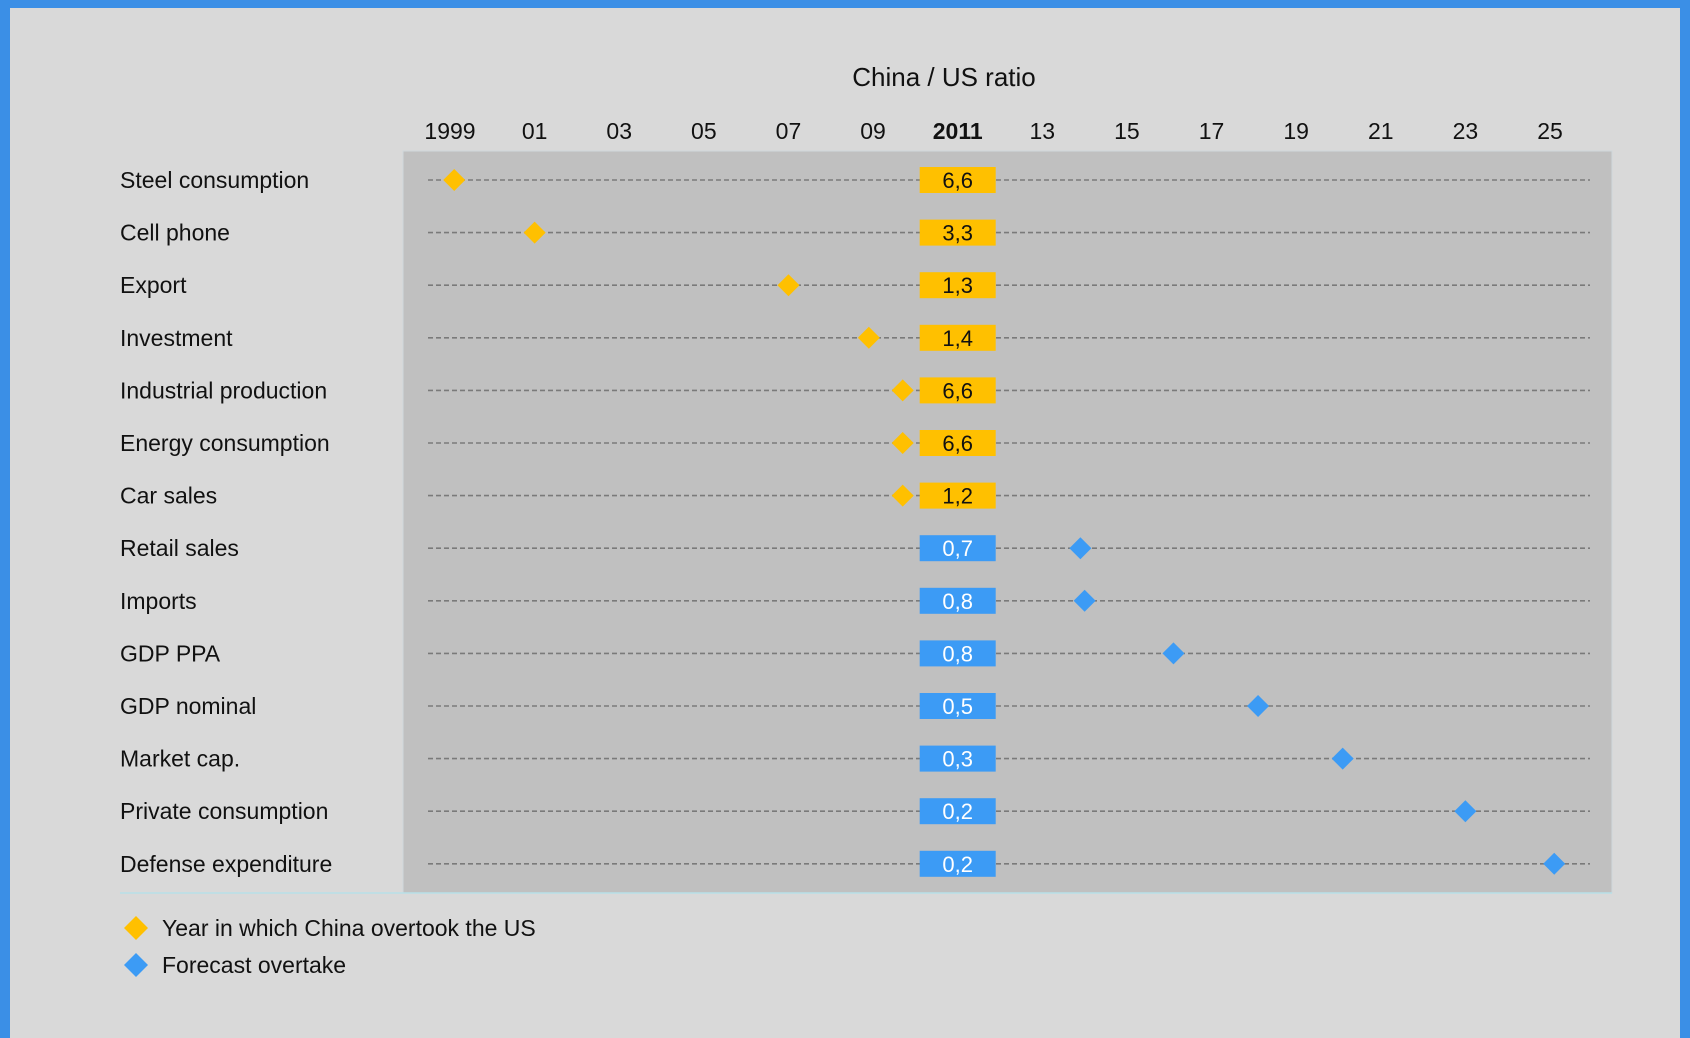 This screenshot has height=1038, width=1690. I want to click on ratio-value: 1,3, so click(957, 285).